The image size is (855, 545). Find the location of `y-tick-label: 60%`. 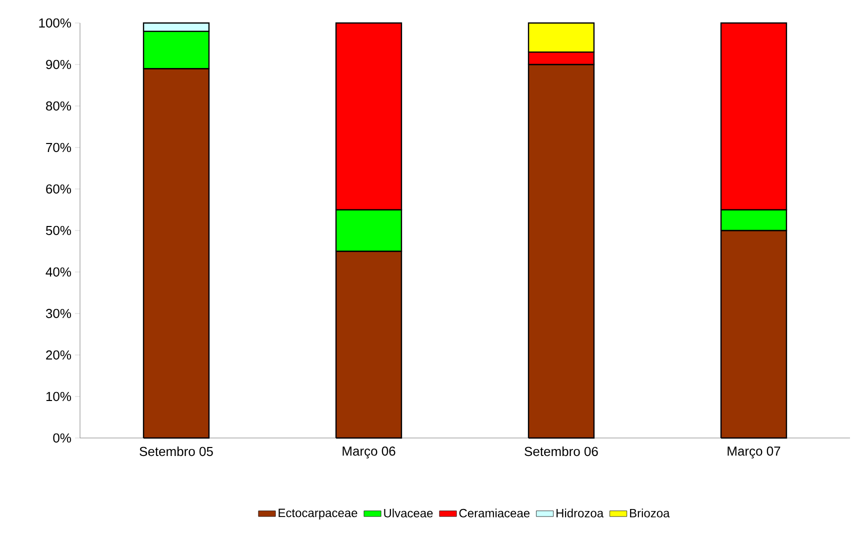

y-tick-label: 60% is located at coordinates (59, 189).